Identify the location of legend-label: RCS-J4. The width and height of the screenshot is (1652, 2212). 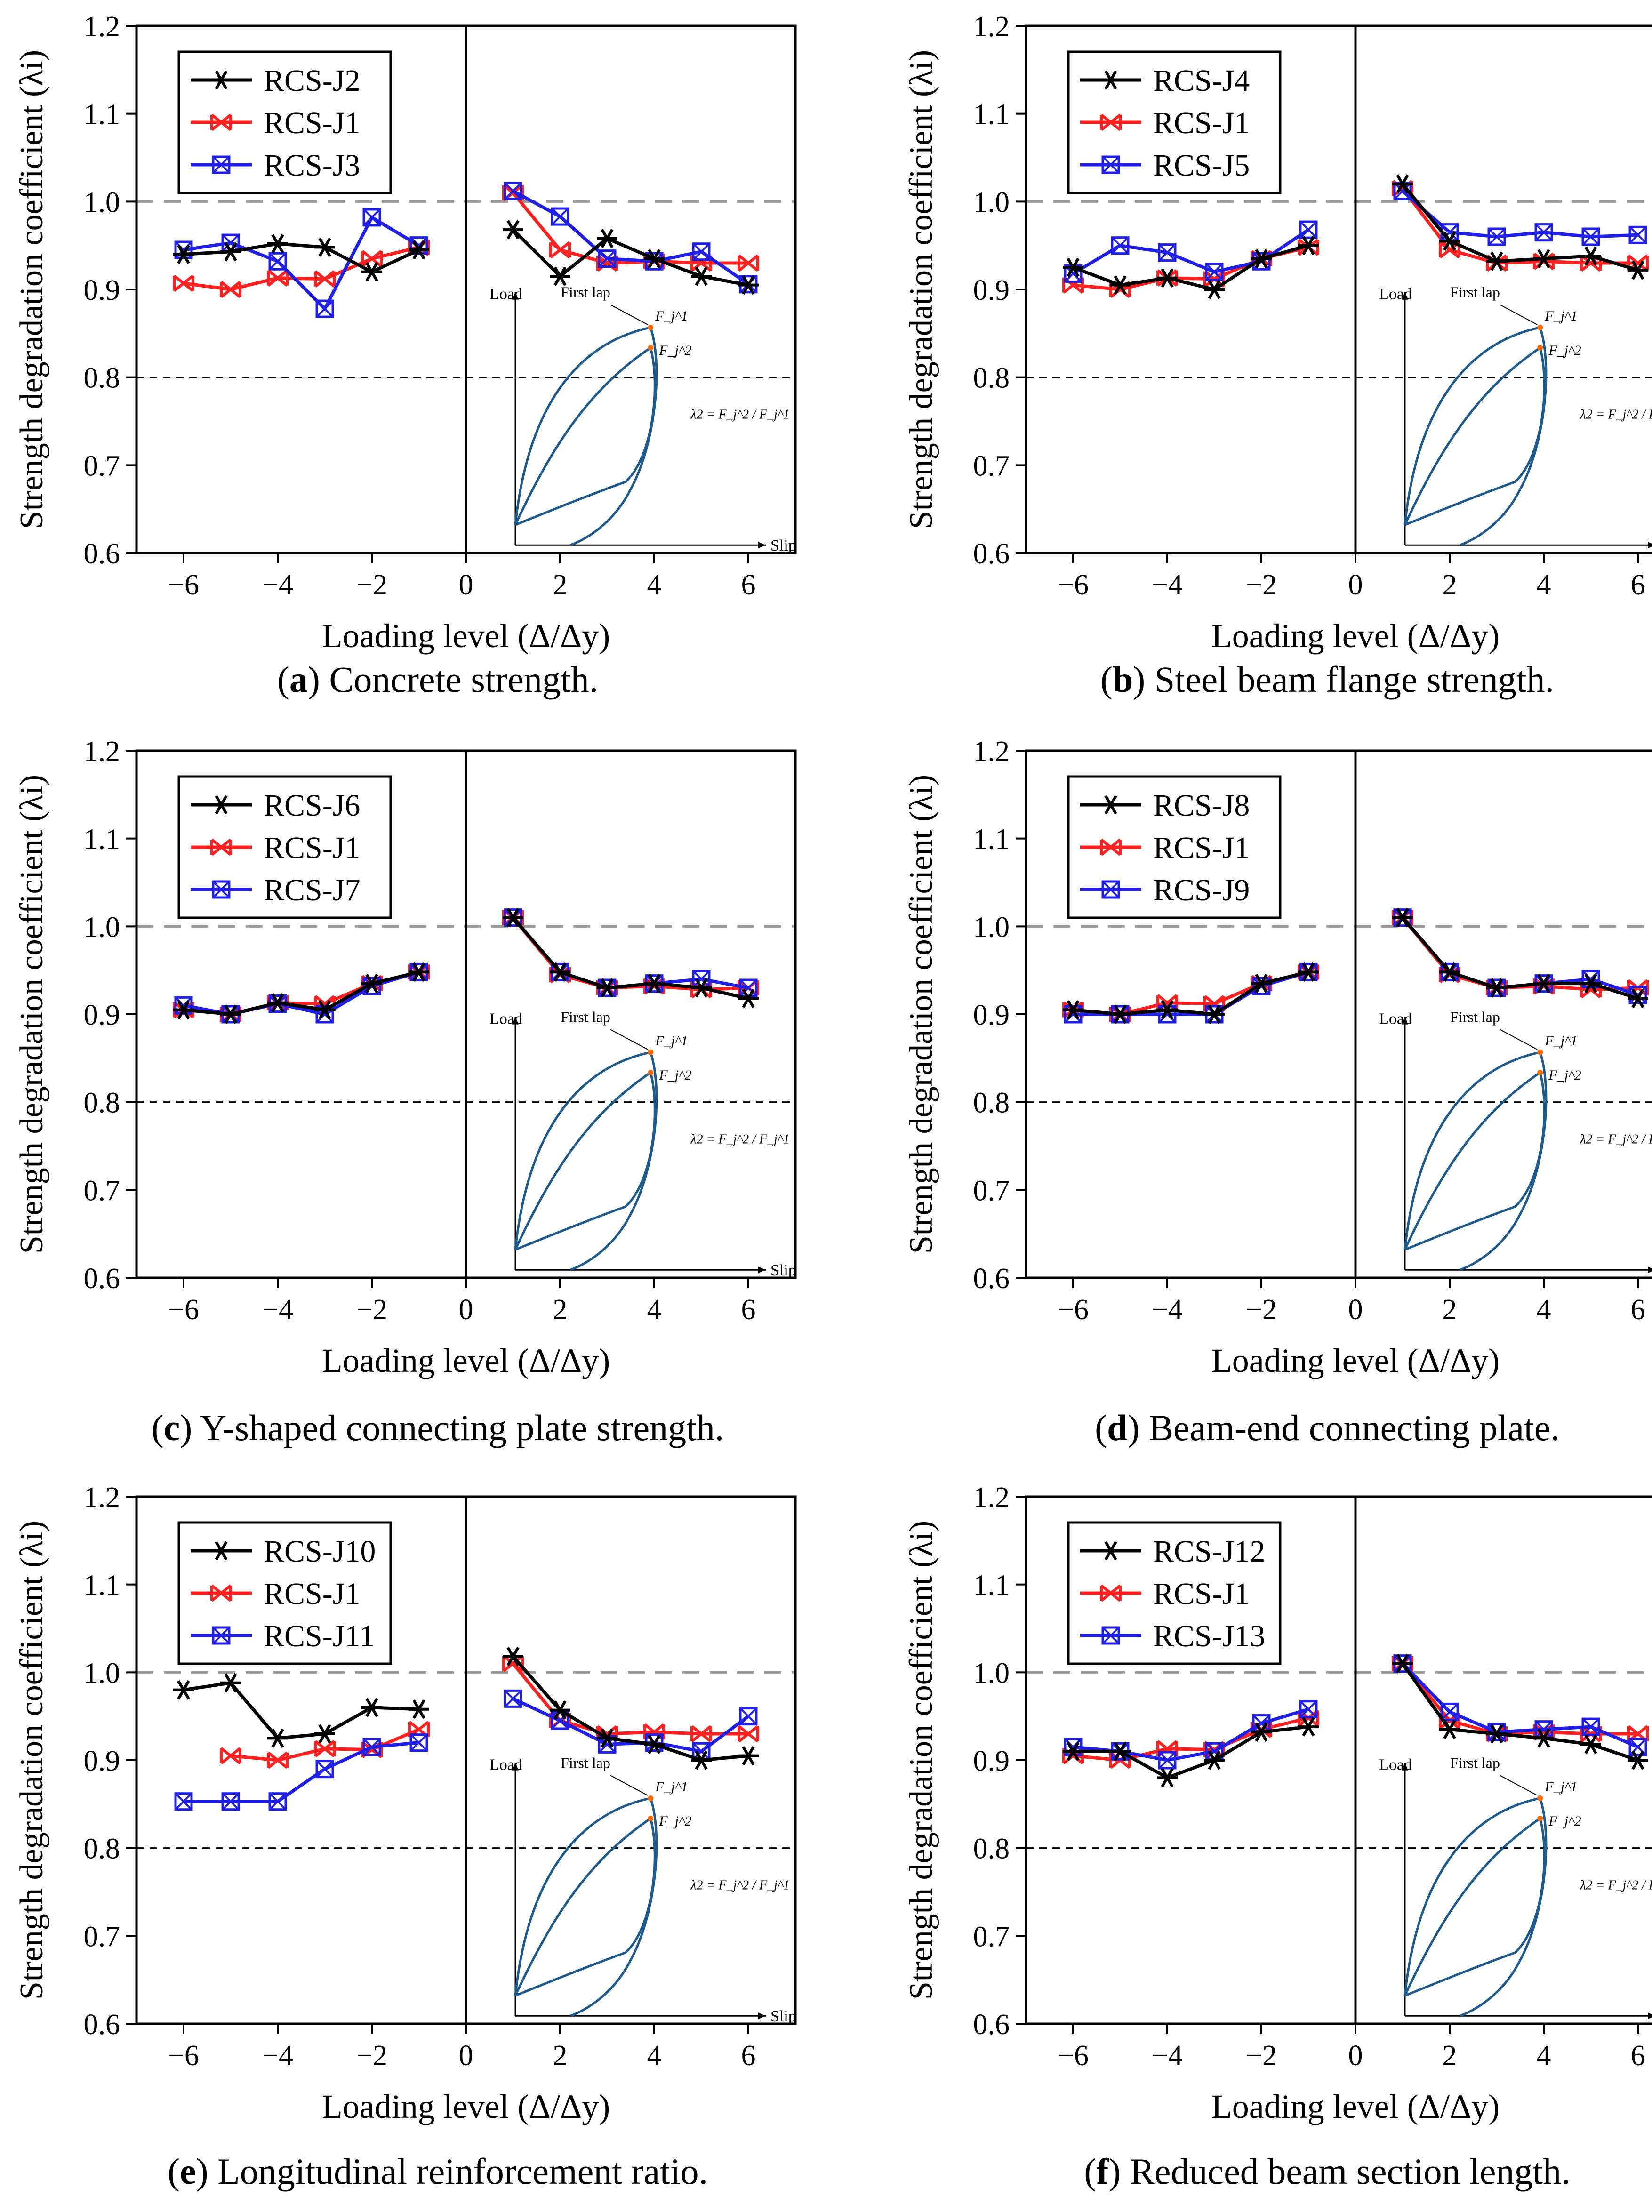
(1201, 81).